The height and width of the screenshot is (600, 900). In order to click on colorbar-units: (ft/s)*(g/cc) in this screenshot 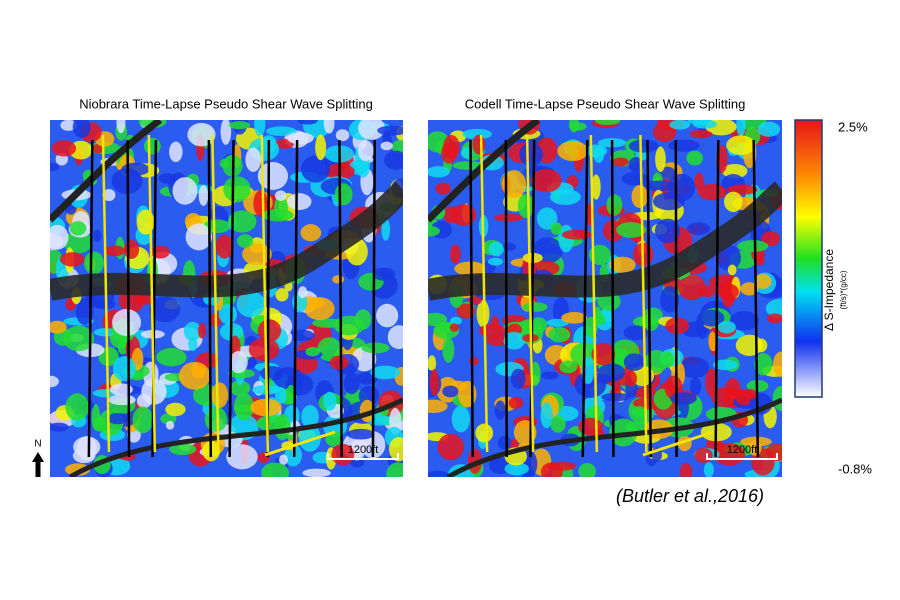, I will do `click(843, 289)`.